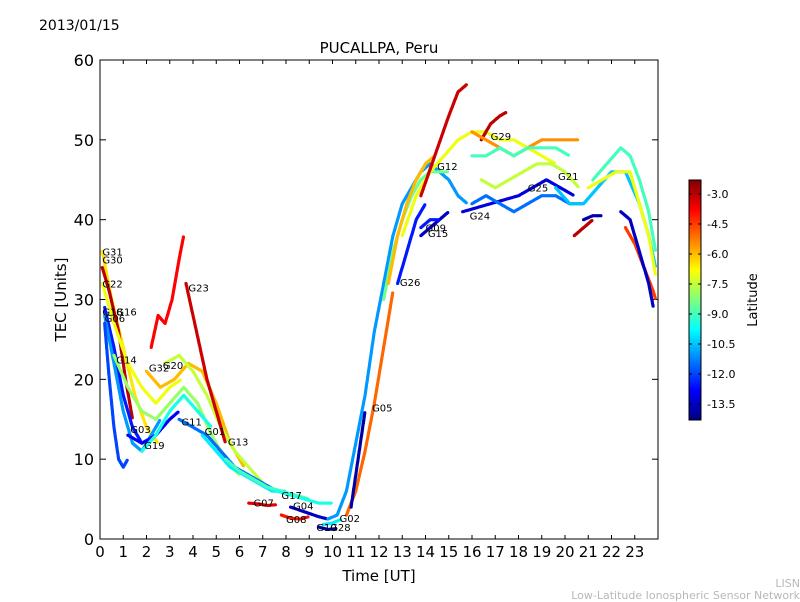 The width and height of the screenshot is (800, 602). Describe the element at coordinates (634, 552) in the screenshot. I see `x-tick-label: 23` at that location.